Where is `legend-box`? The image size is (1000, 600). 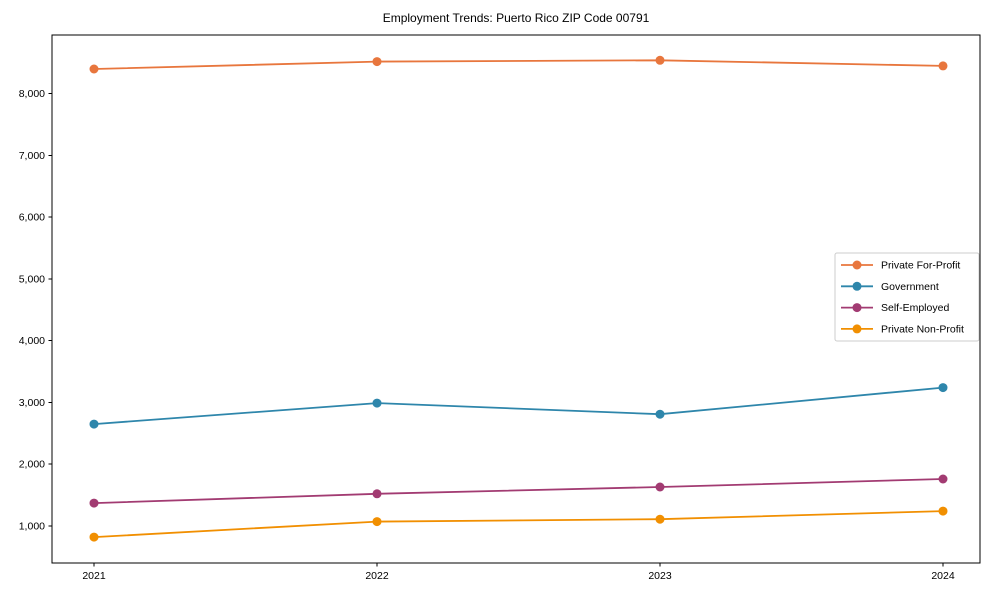
legend-box is located at coordinates (907, 297).